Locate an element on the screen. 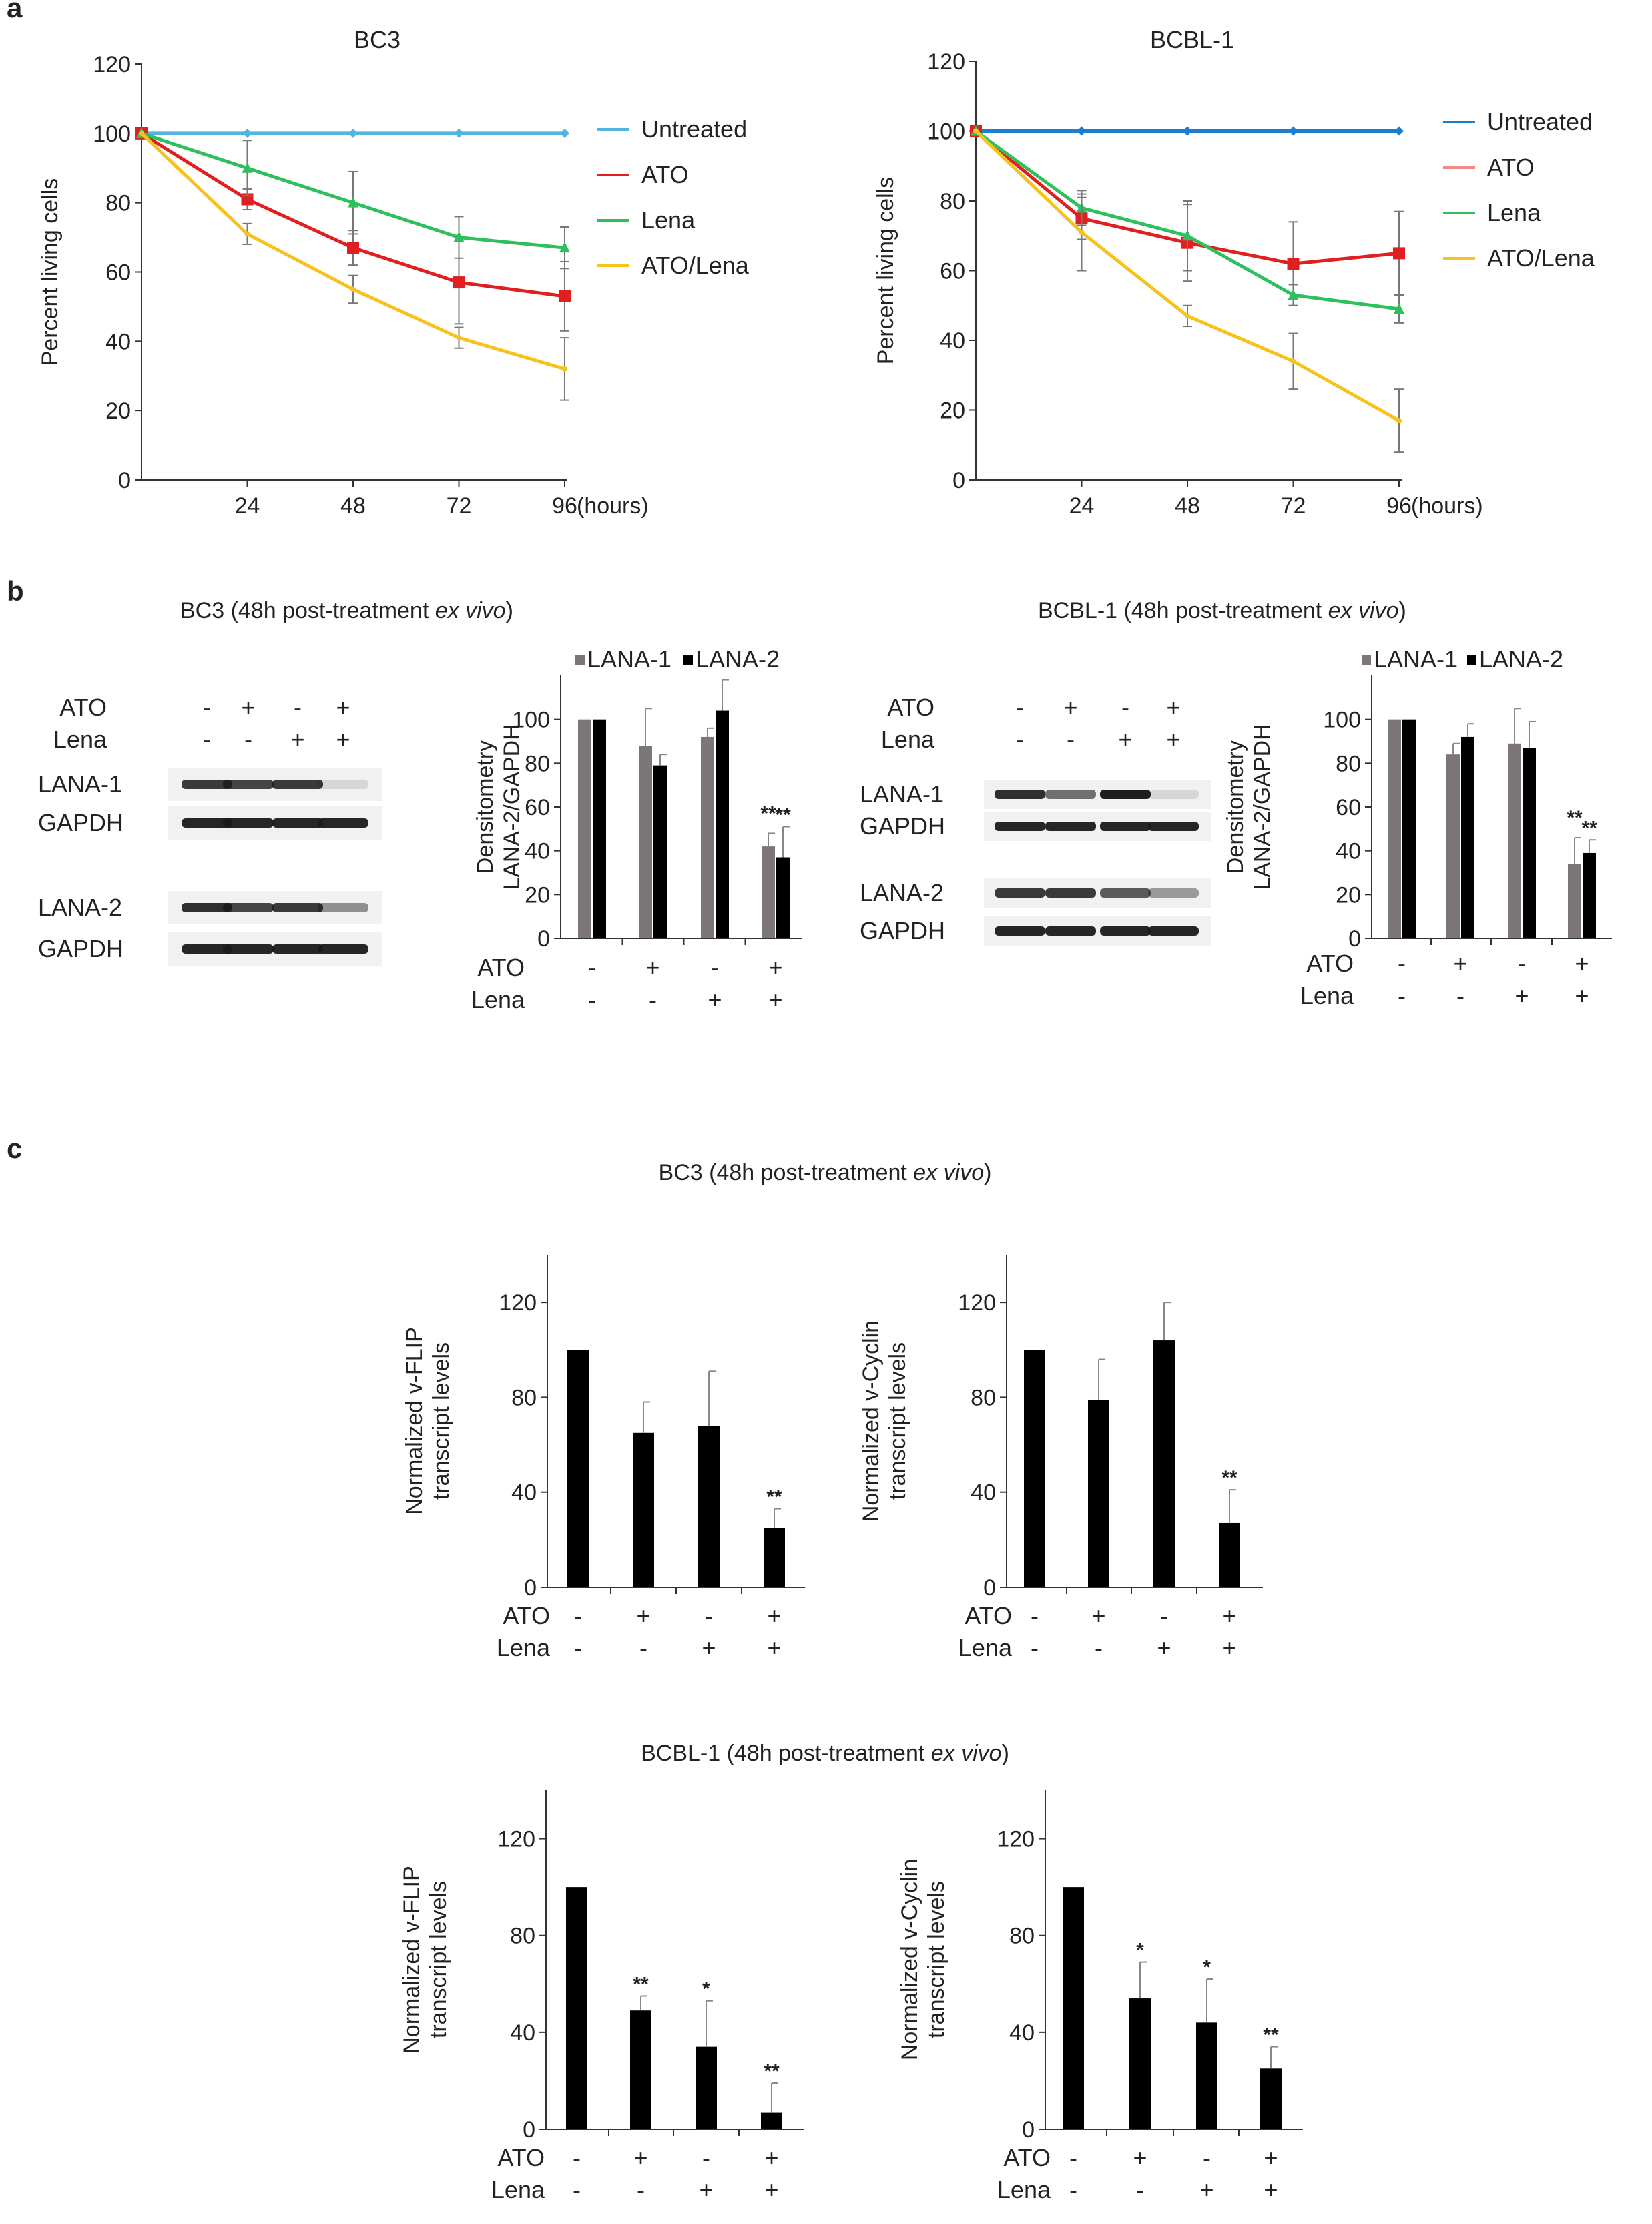 The width and height of the screenshot is (1652, 2224). series-v-cyclin: **** is located at coordinates (1172, 2008).